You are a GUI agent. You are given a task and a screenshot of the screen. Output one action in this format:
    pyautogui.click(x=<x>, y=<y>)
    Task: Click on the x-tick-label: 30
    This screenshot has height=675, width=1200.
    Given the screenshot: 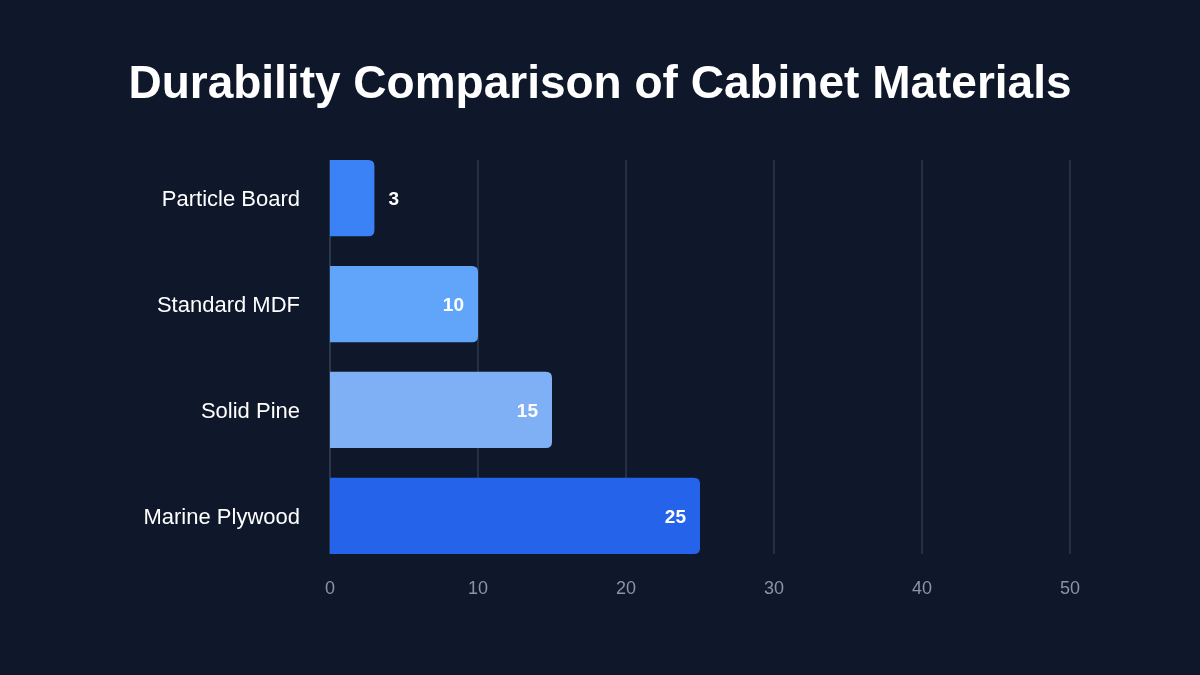 What is the action you would take?
    pyautogui.click(x=774, y=588)
    